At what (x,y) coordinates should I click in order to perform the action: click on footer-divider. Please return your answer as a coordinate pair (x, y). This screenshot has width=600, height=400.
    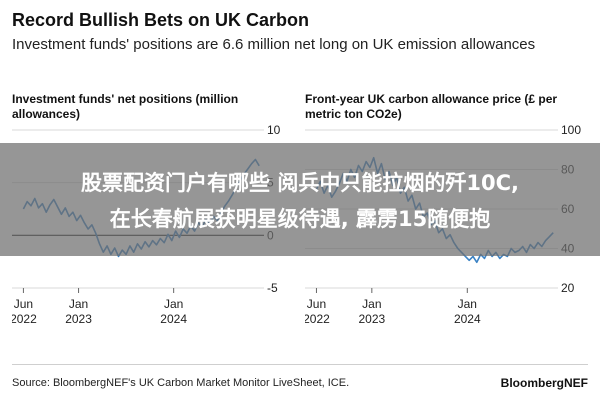
    Looking at the image, I should click on (300, 364).